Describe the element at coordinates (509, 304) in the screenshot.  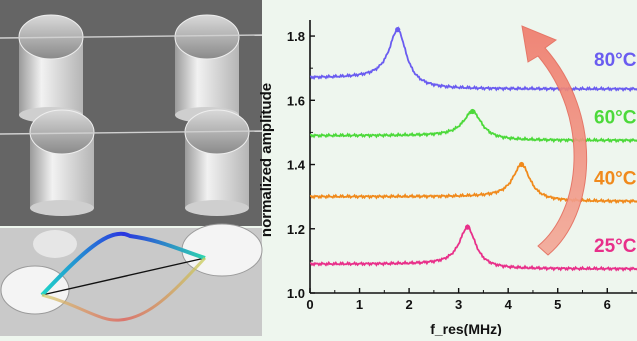
I see `x-tick-label: 4` at that location.